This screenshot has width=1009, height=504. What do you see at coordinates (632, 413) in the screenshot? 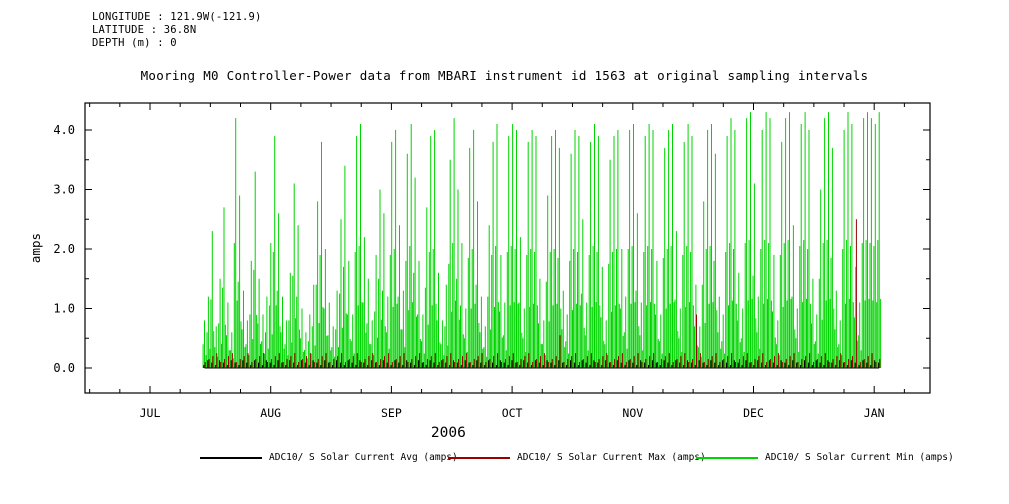
I see `svg-text: NOV` at bounding box center [632, 413].